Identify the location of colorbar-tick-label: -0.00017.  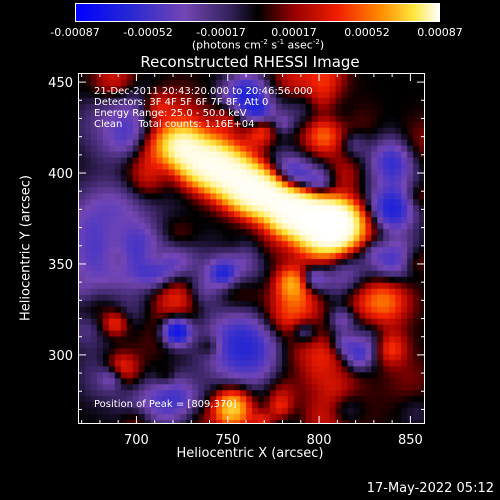
(221, 32).